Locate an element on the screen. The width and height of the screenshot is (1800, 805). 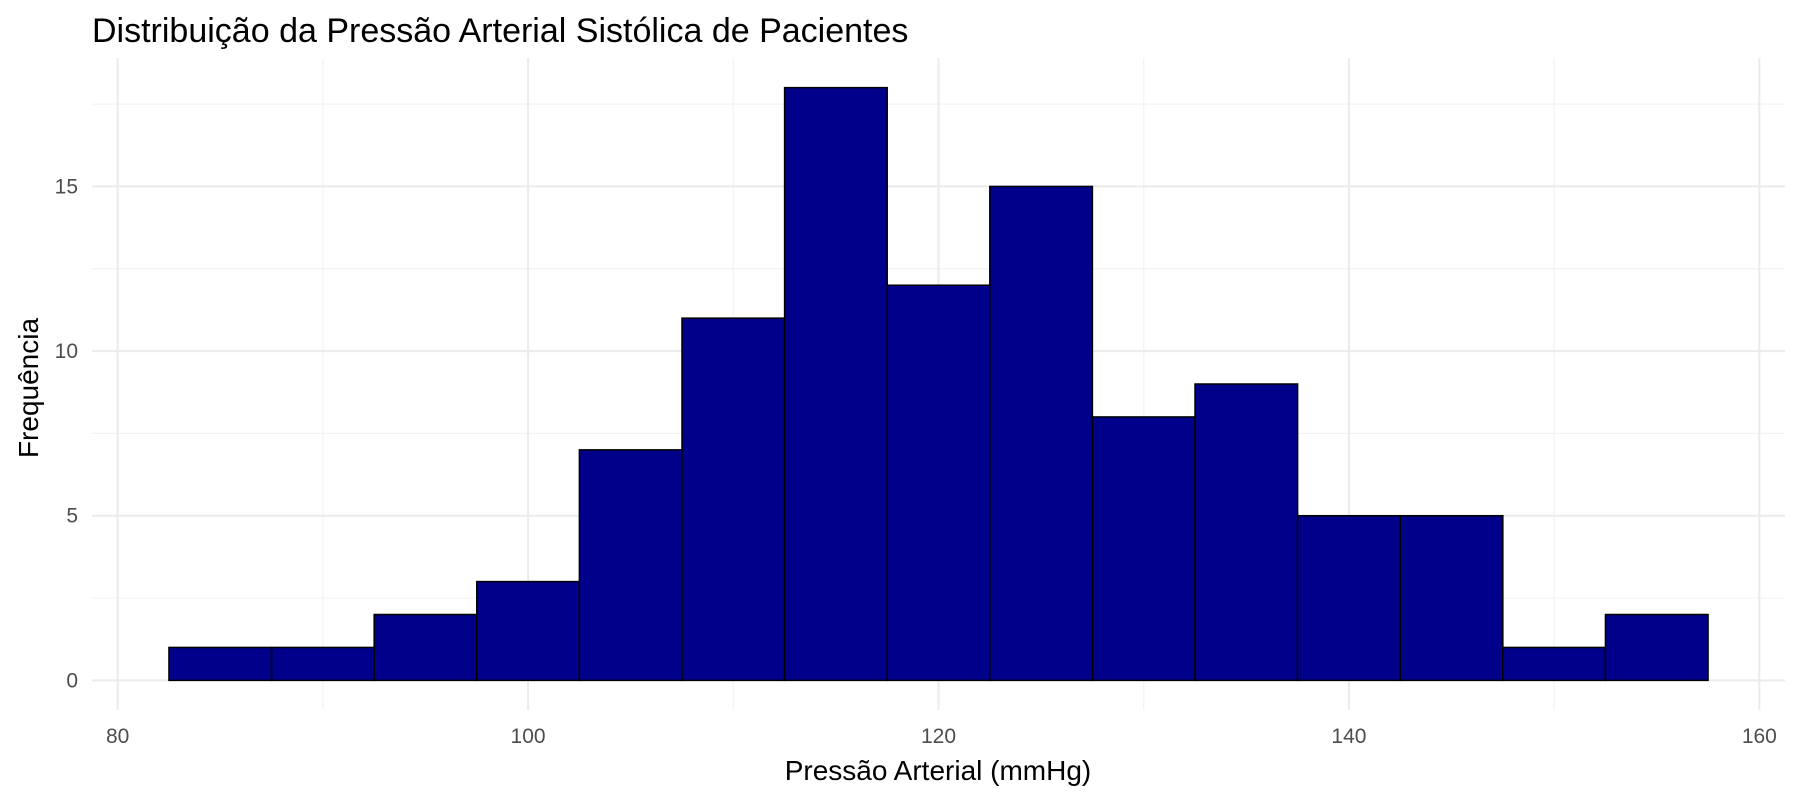
y-tick-label: 5 is located at coordinates (72, 516).